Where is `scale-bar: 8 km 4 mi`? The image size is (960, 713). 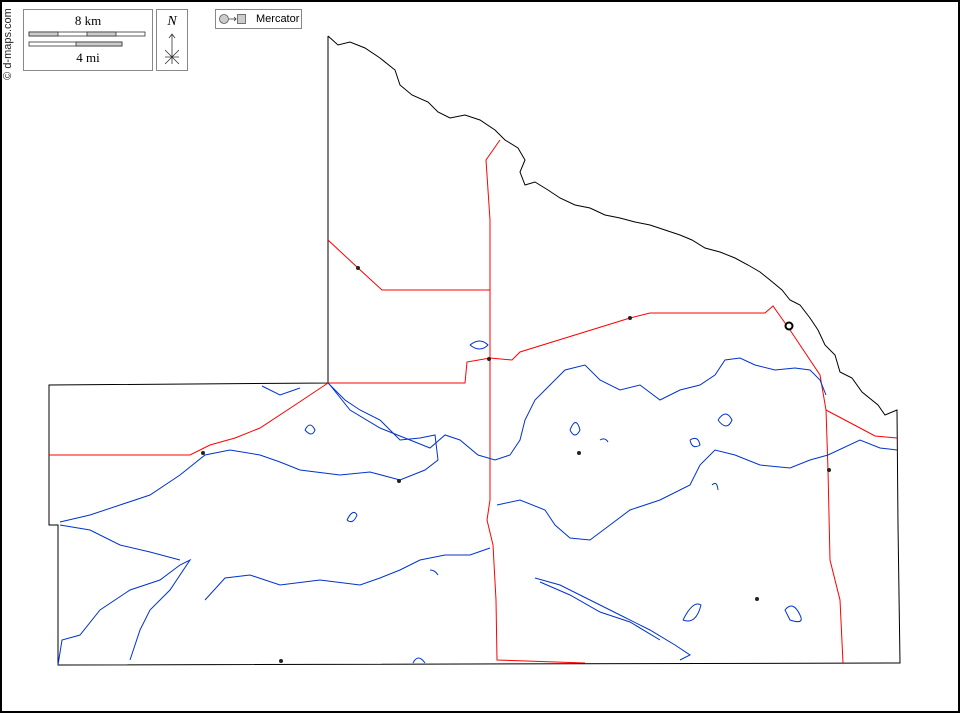
scale-bar: 8 km 4 mi is located at coordinates (88, 40).